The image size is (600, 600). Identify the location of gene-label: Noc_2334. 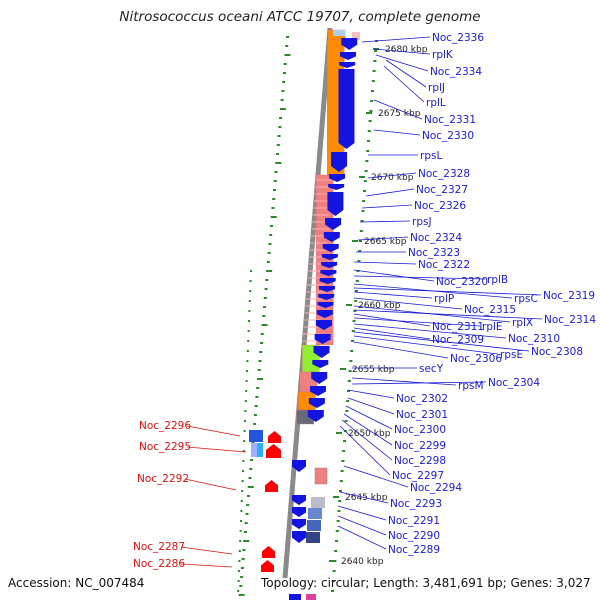
(456, 72).